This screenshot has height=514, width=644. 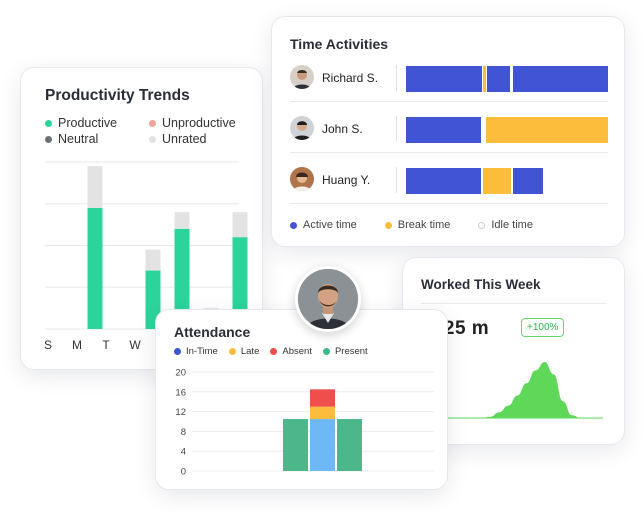 I want to click on absent-dot-icon, so click(x=274, y=351).